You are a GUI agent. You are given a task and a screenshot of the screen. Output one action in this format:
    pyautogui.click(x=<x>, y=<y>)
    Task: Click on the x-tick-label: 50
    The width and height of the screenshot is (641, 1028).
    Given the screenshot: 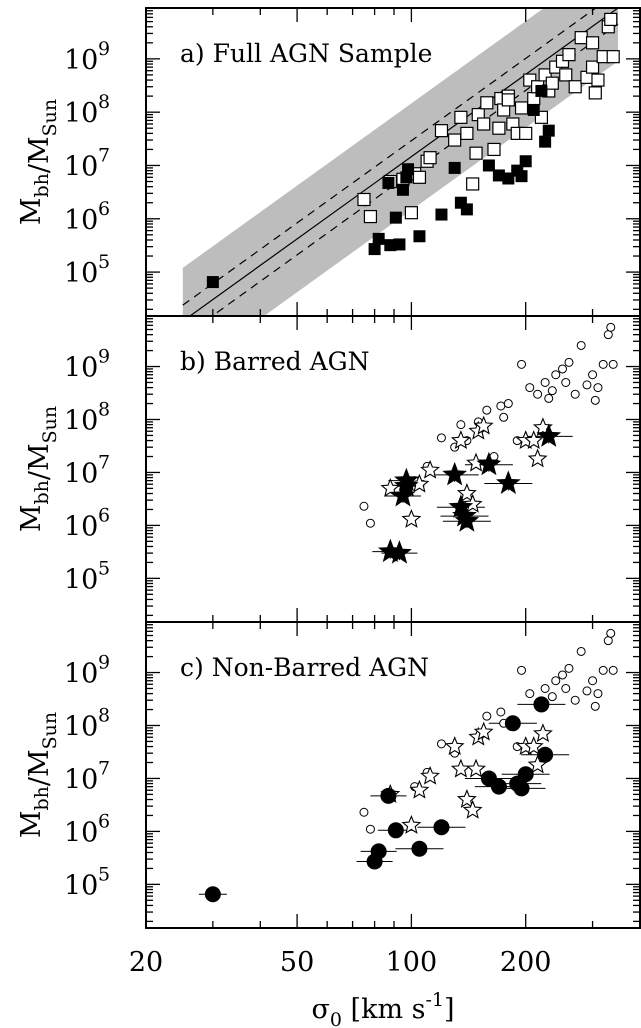 What is the action you would take?
    pyautogui.click(x=297, y=962)
    